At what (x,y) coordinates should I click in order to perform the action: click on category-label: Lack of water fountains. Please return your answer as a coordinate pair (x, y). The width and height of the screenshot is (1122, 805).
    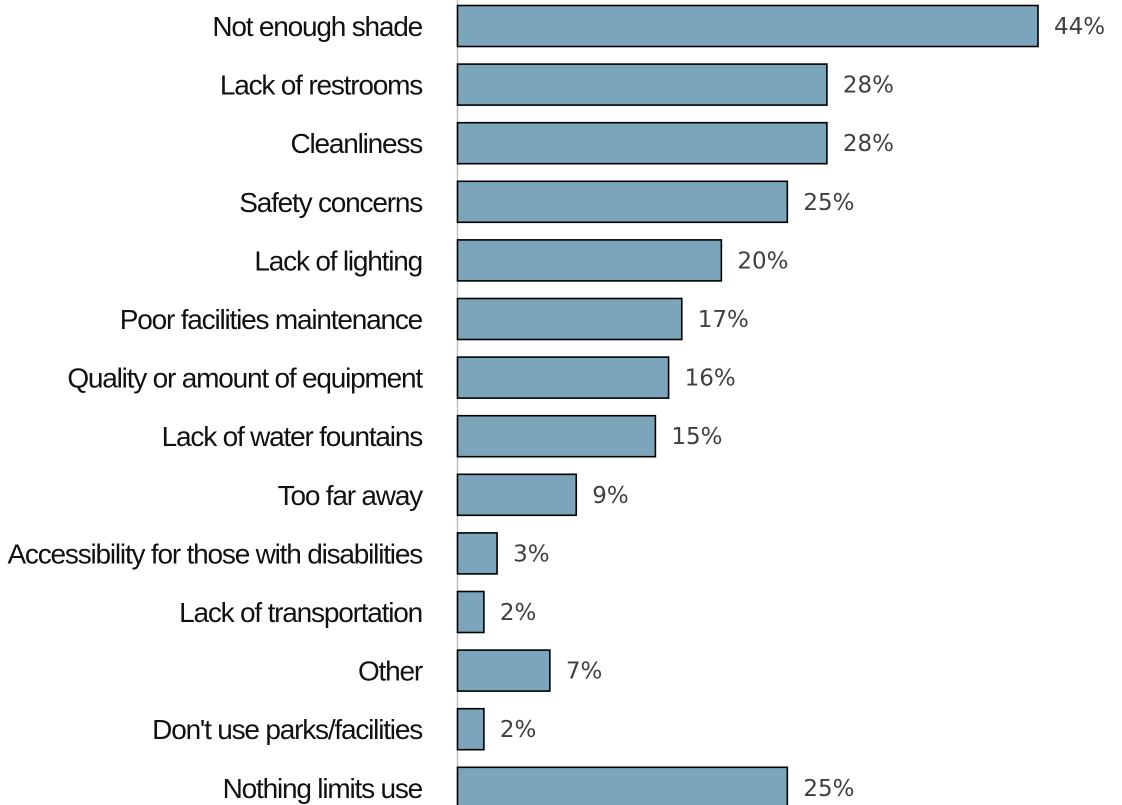
    Looking at the image, I should click on (292, 436).